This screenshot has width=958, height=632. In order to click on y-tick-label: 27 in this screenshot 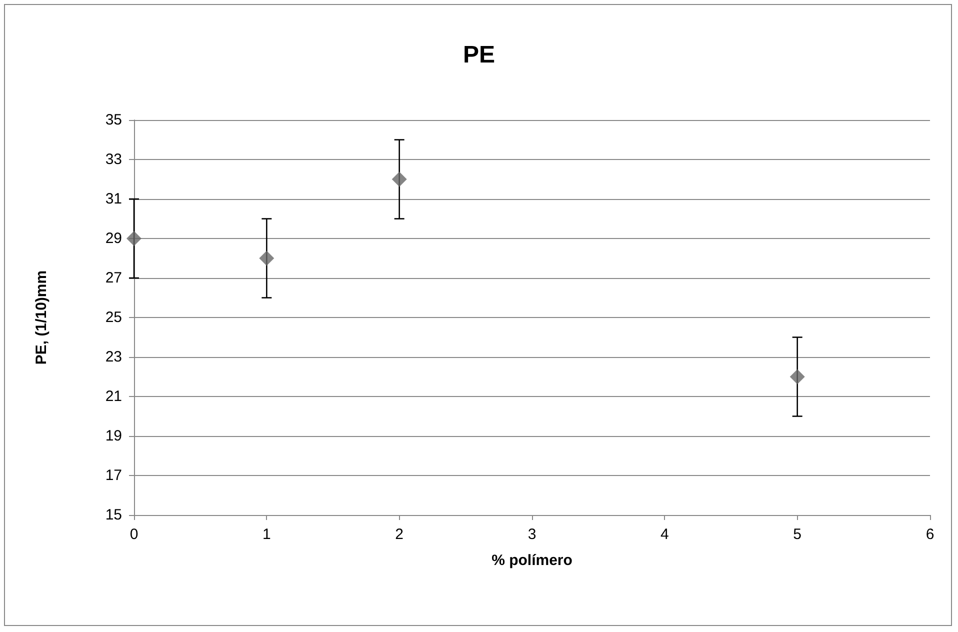, I will do `click(113, 278)`.